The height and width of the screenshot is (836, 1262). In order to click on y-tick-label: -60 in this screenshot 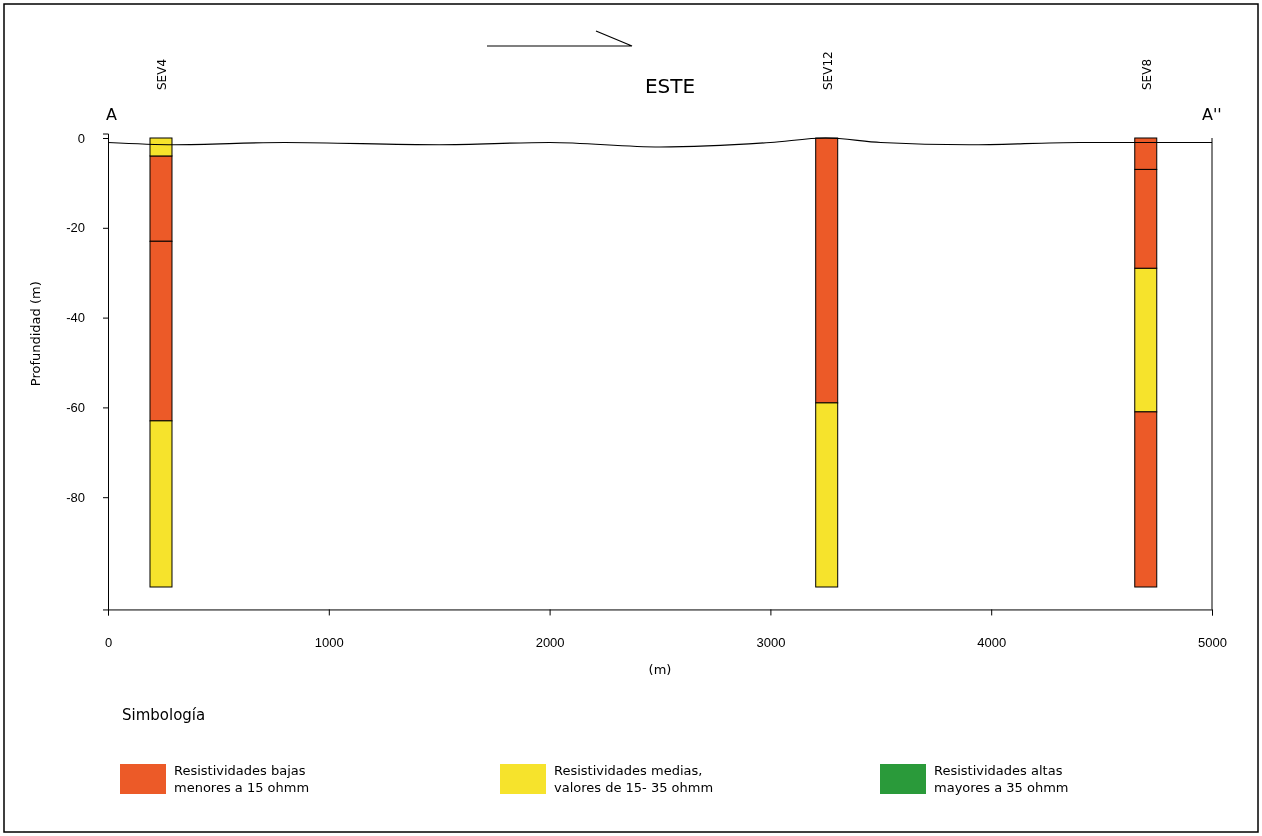, I will do `click(75, 408)`.